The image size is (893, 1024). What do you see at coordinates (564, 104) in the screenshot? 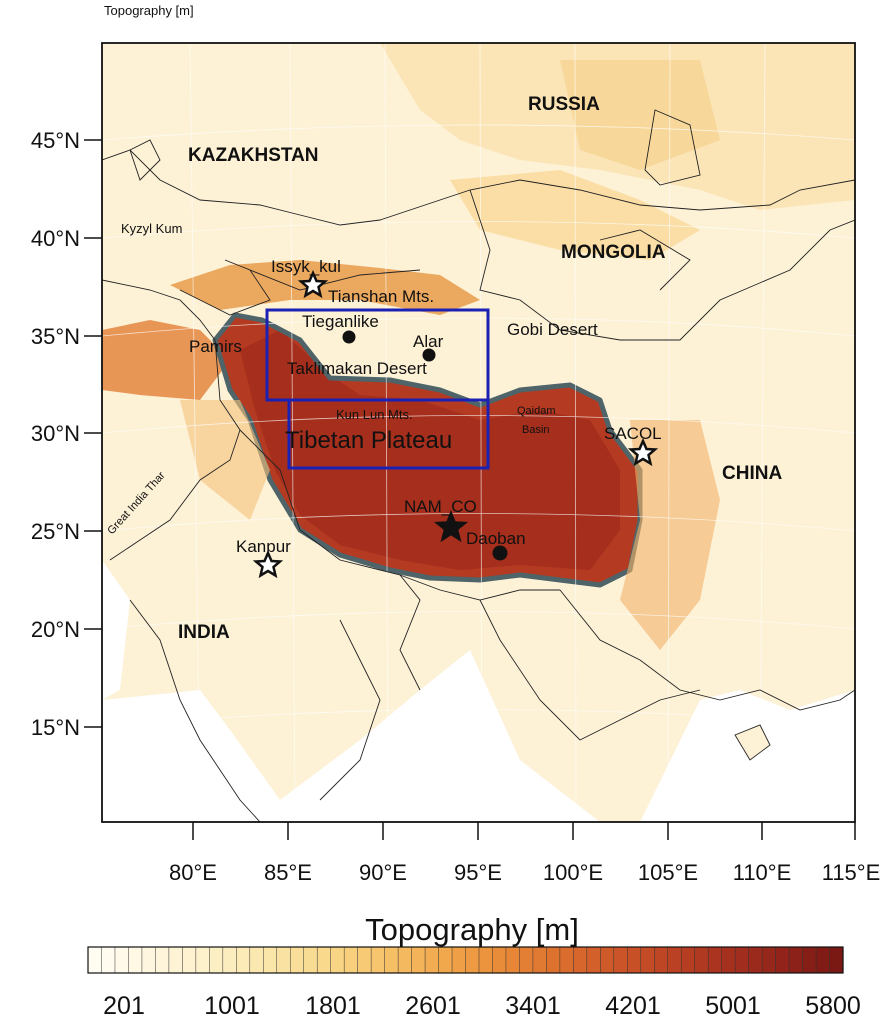
I see `label-russia: RUSSIA` at bounding box center [564, 104].